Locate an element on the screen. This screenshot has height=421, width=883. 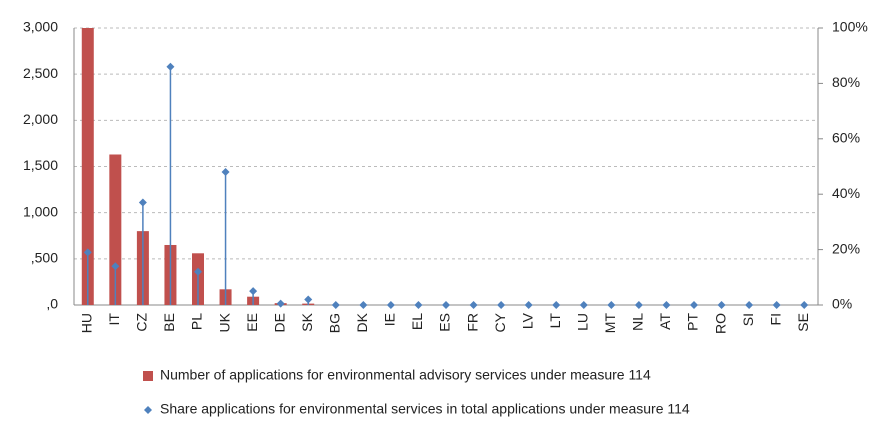
x-tick-label: ES is located at coordinates (445, 322).